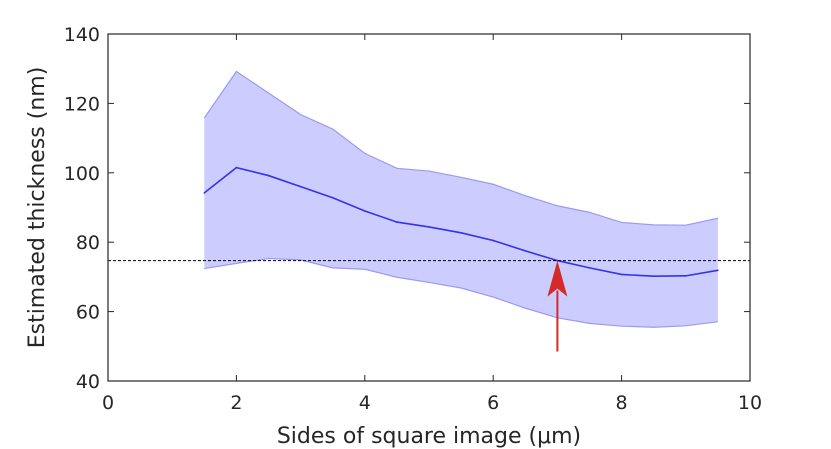  Describe the element at coordinates (88, 382) in the screenshot. I see `y-tick-label: 40` at that location.